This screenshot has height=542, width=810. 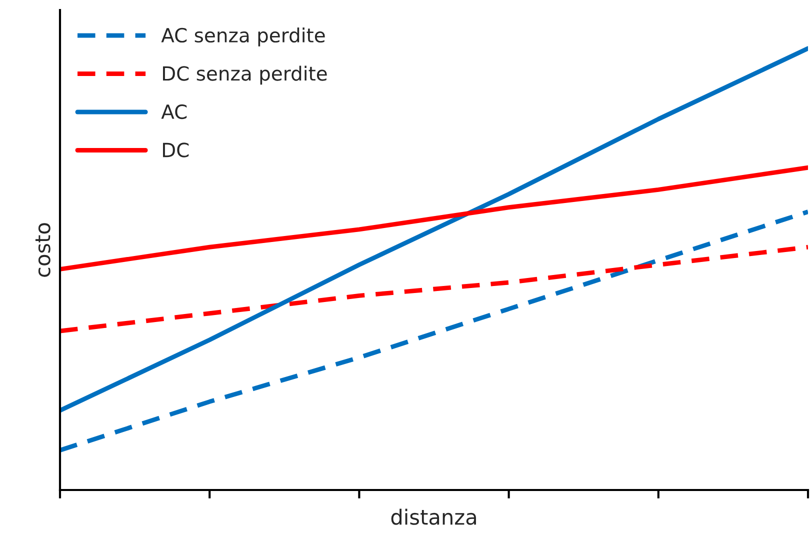 I want to click on legend-label: AC, so click(x=174, y=112).